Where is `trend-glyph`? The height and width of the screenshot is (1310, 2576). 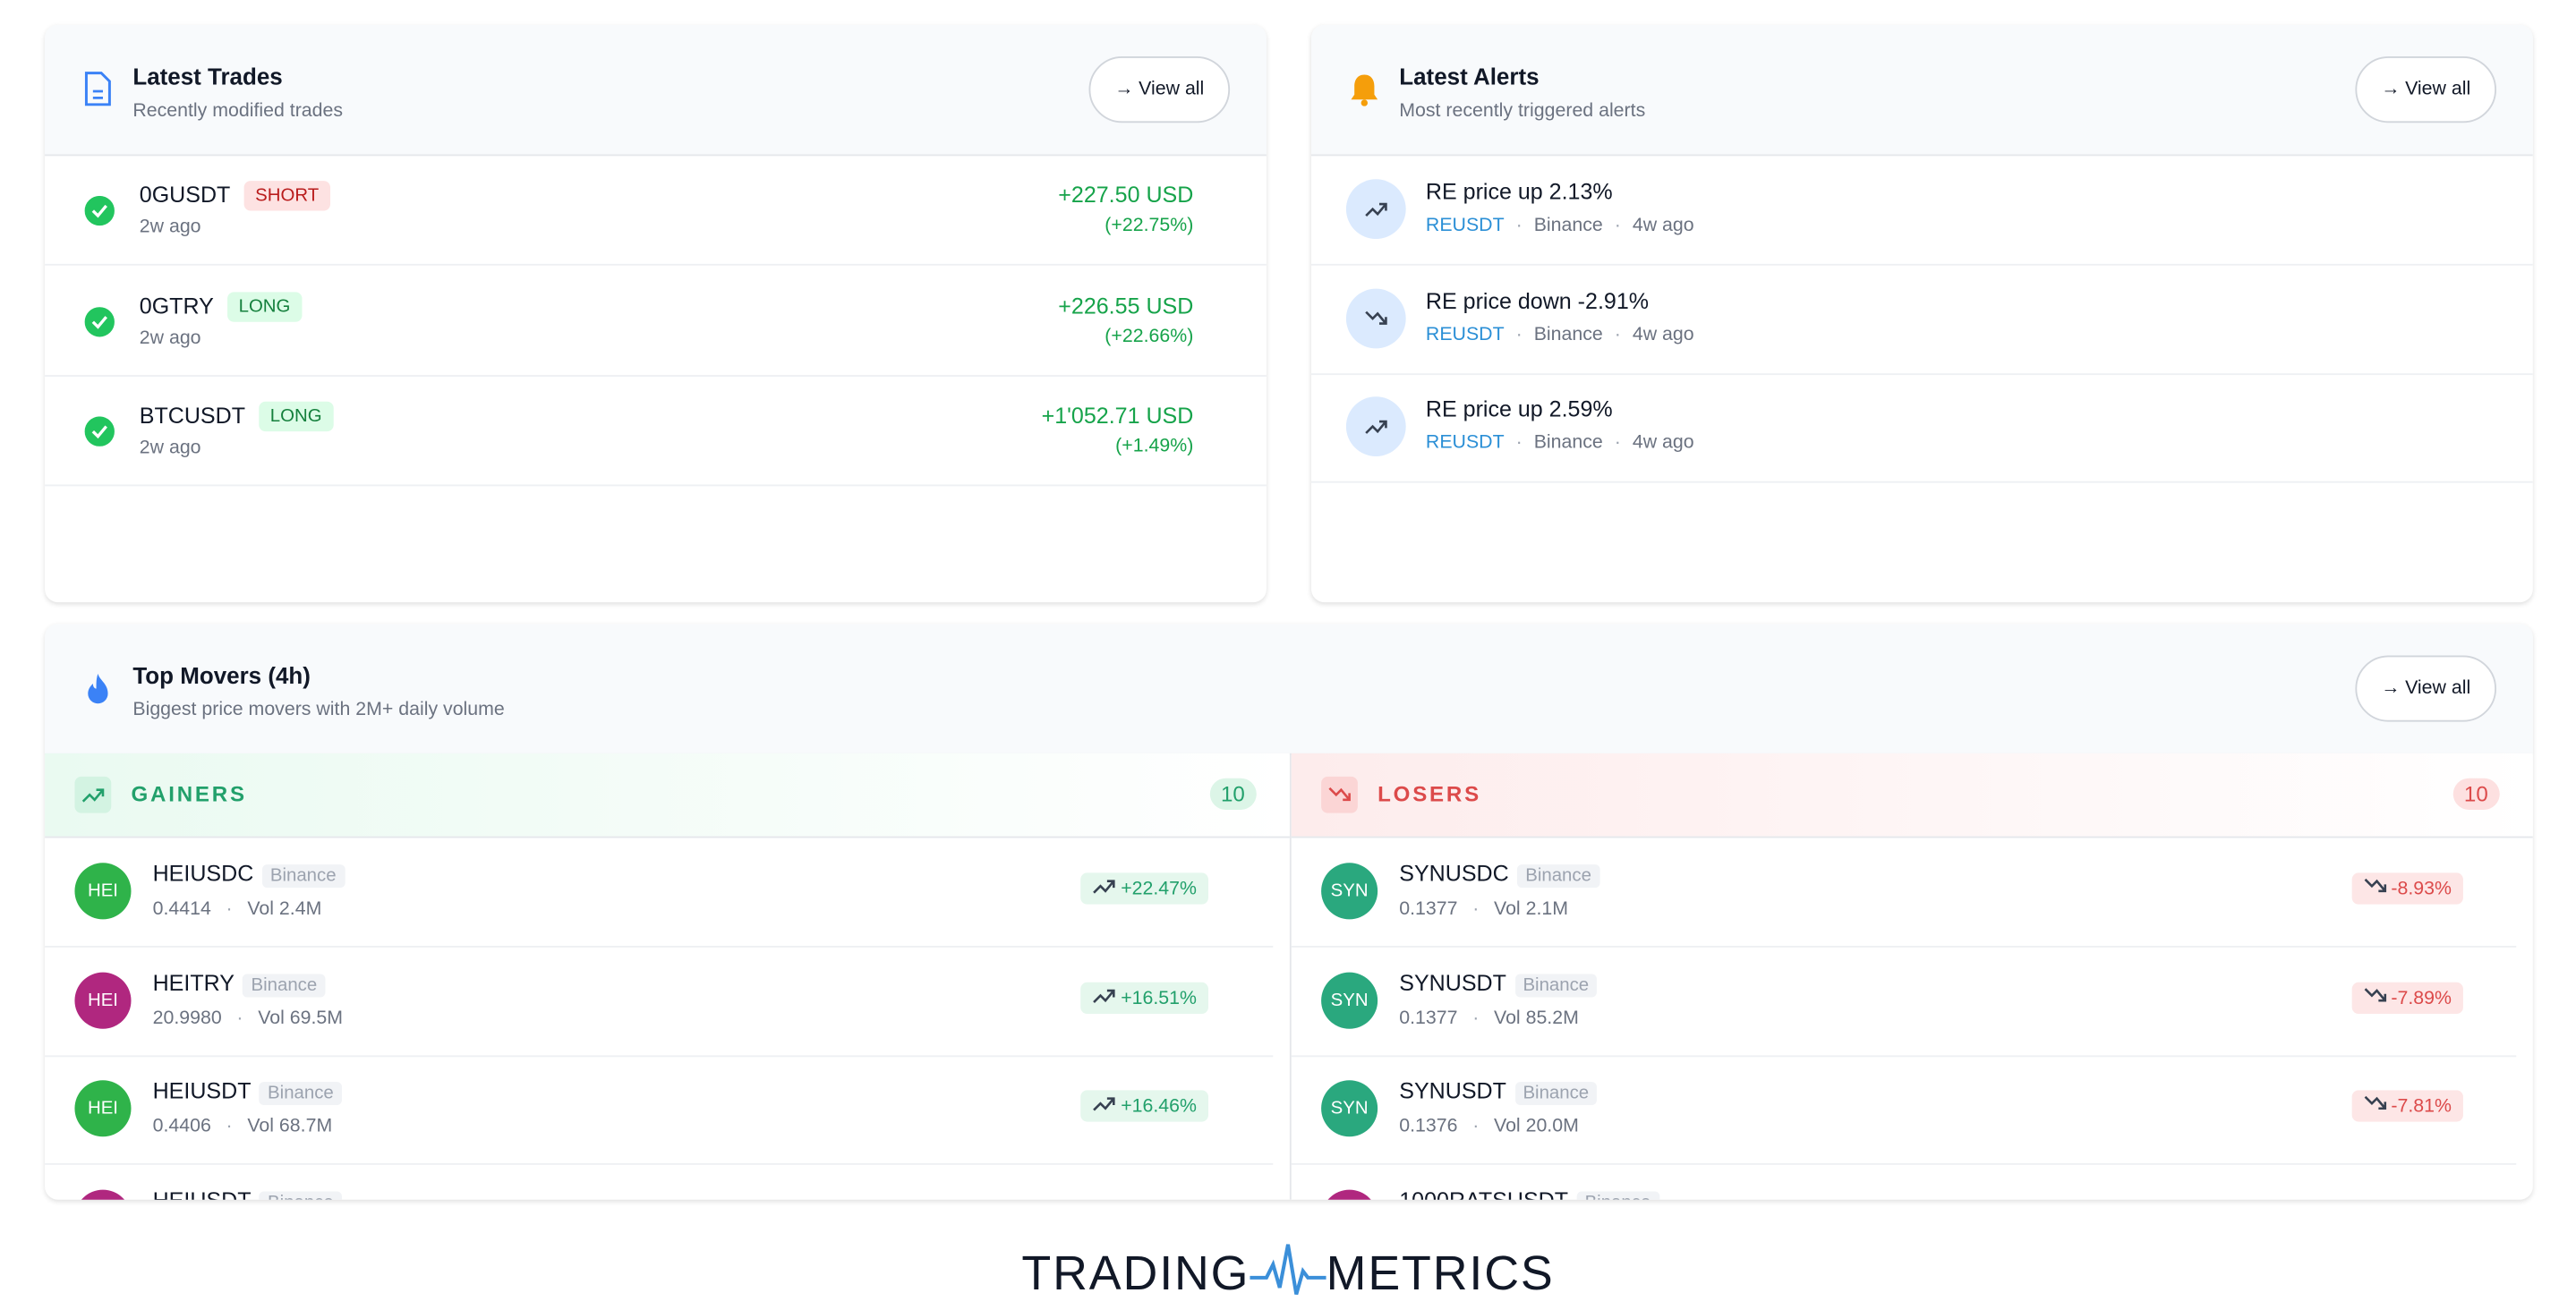 trend-glyph is located at coordinates (1375, 208).